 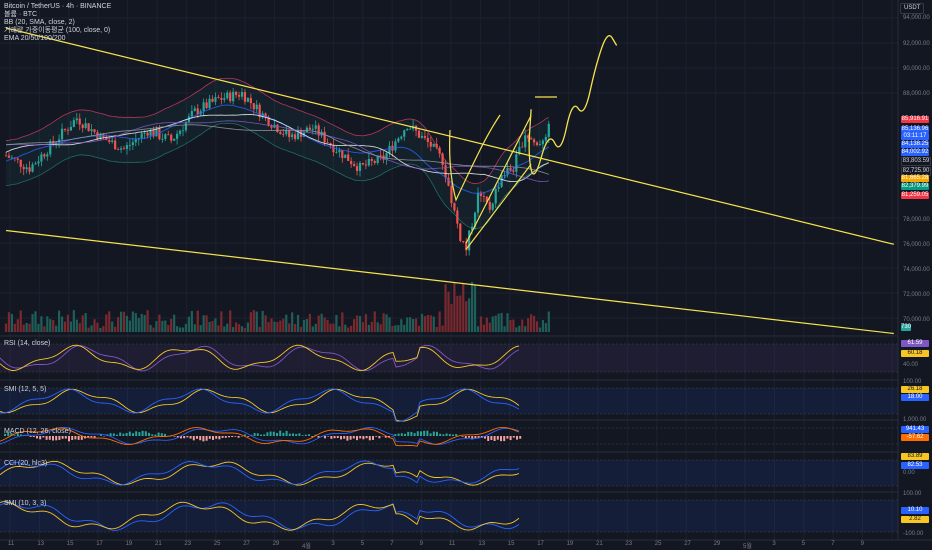 I want to click on cci-pane-label: CCI (20, hlc3), so click(x=26, y=463).